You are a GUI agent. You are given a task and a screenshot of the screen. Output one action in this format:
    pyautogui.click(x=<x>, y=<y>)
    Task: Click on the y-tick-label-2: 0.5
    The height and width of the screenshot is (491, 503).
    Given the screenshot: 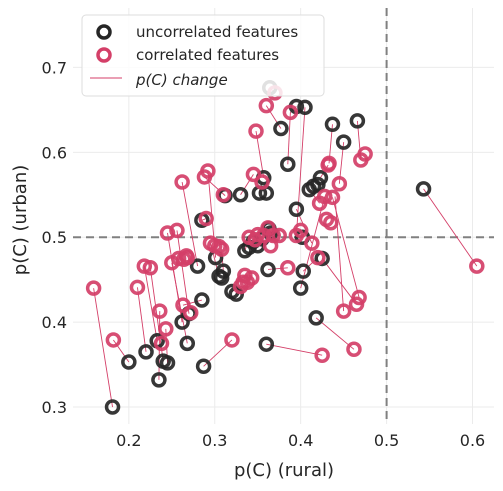 What is the action you would take?
    pyautogui.click(x=54, y=237)
    